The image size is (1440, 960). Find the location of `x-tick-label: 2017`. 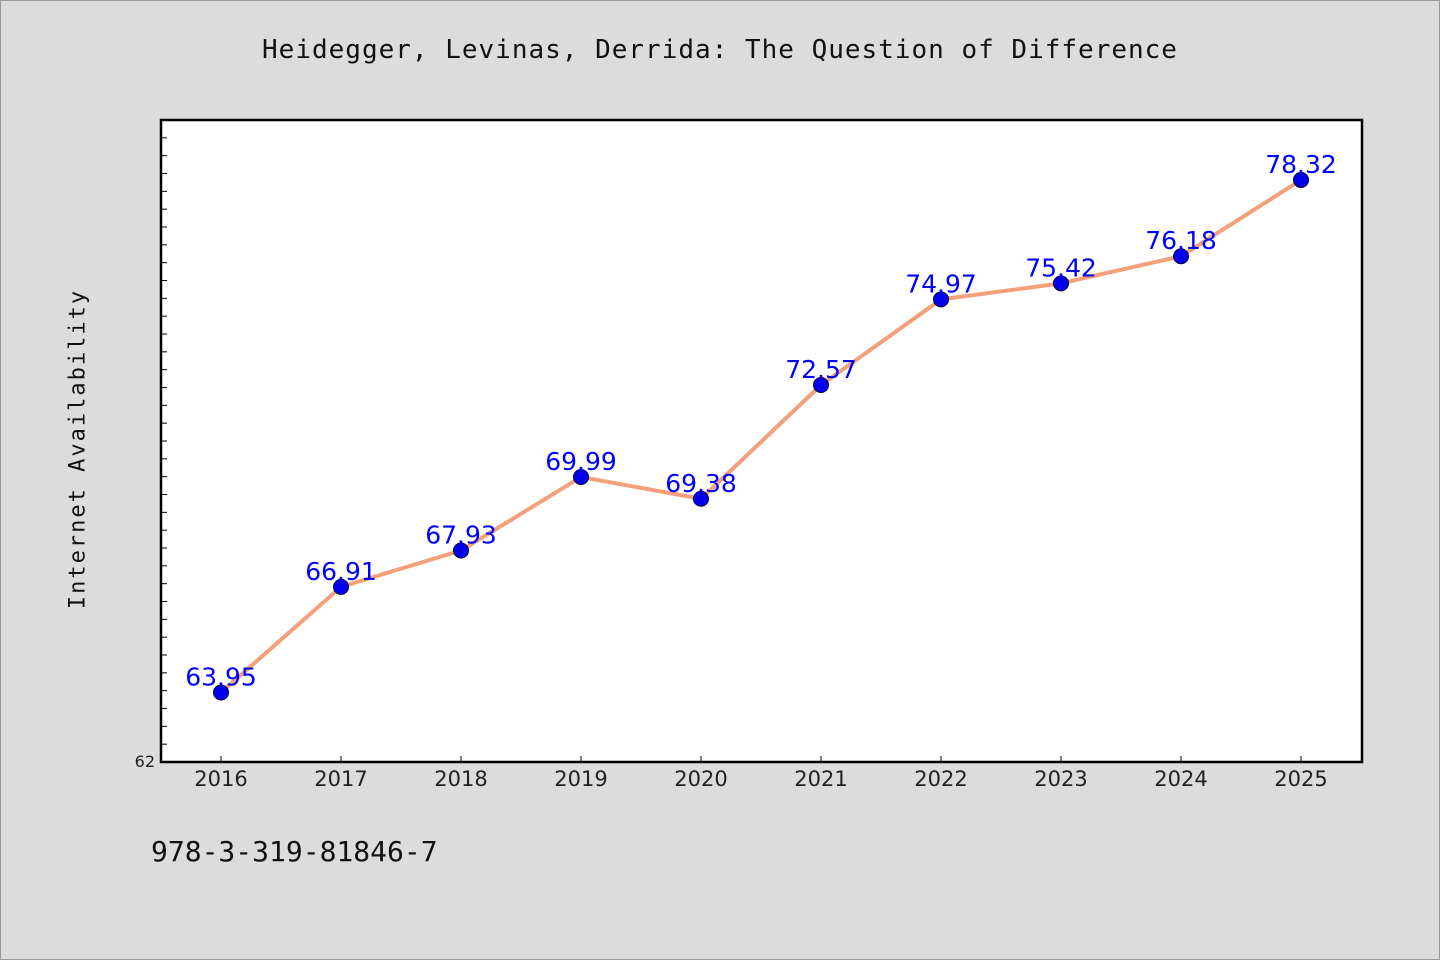

x-tick-label: 2017 is located at coordinates (340, 779).